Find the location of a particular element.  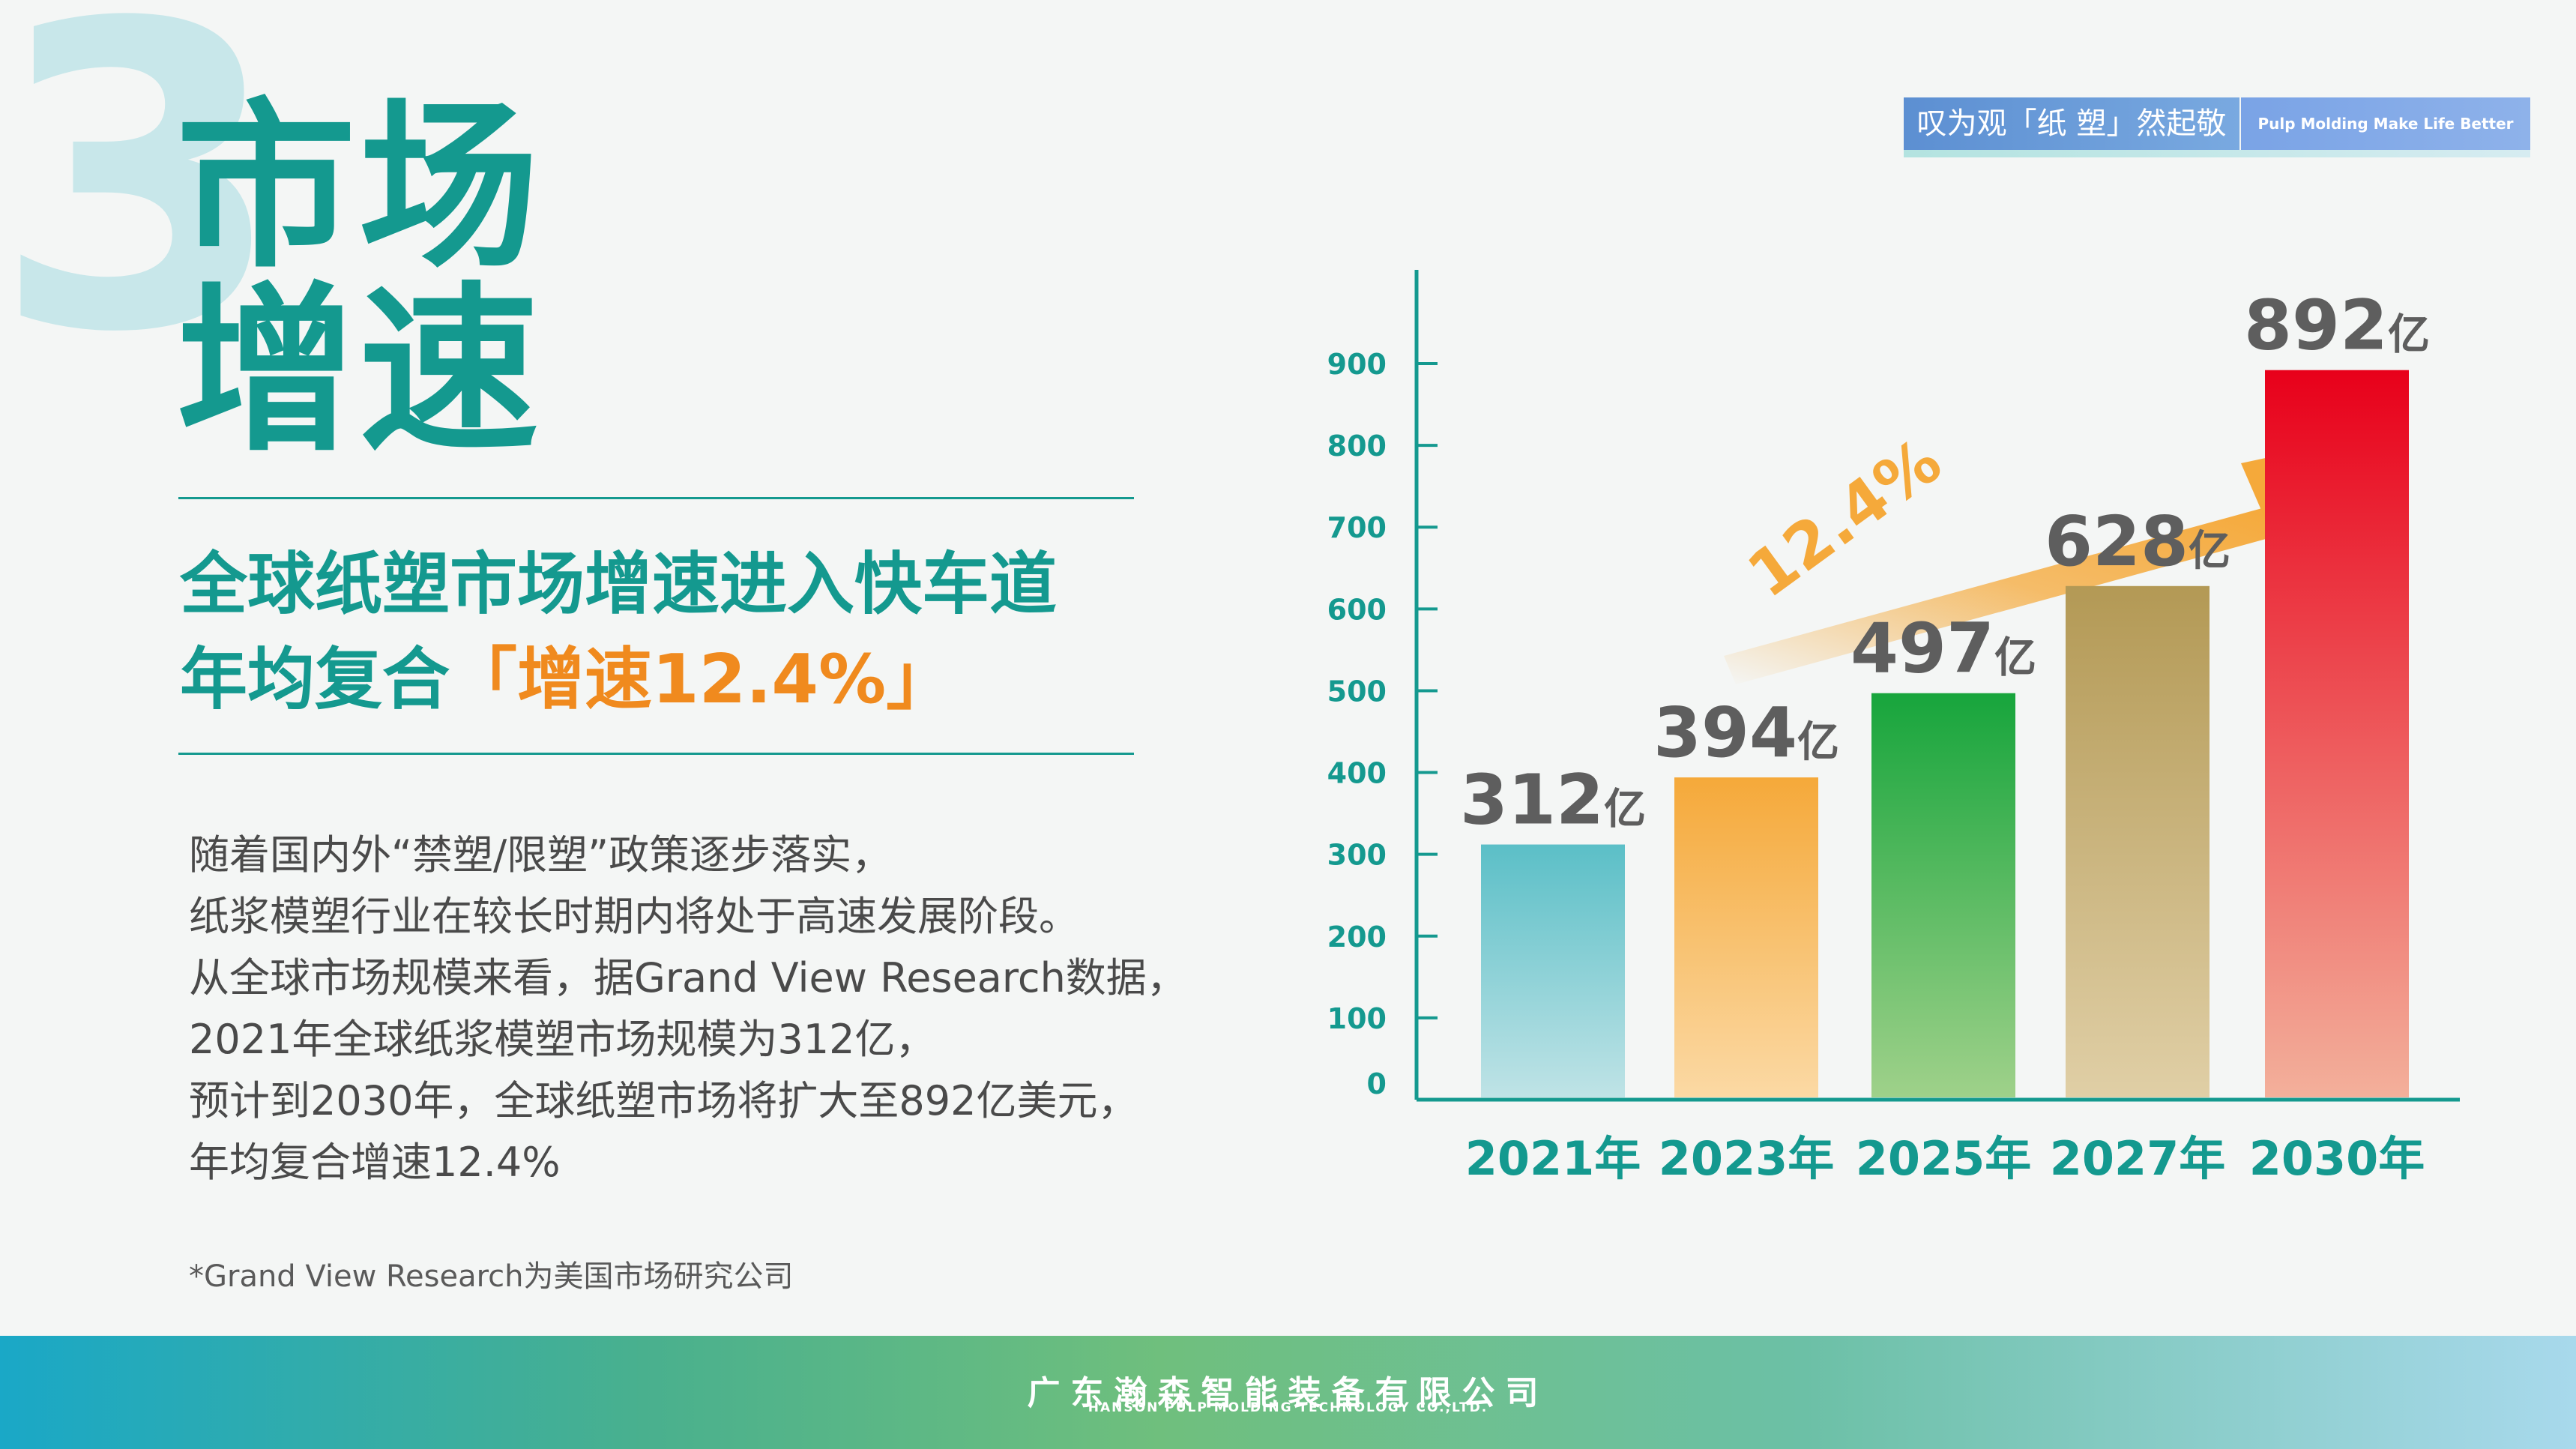

y-tick-label: 600 is located at coordinates (1357, 610).